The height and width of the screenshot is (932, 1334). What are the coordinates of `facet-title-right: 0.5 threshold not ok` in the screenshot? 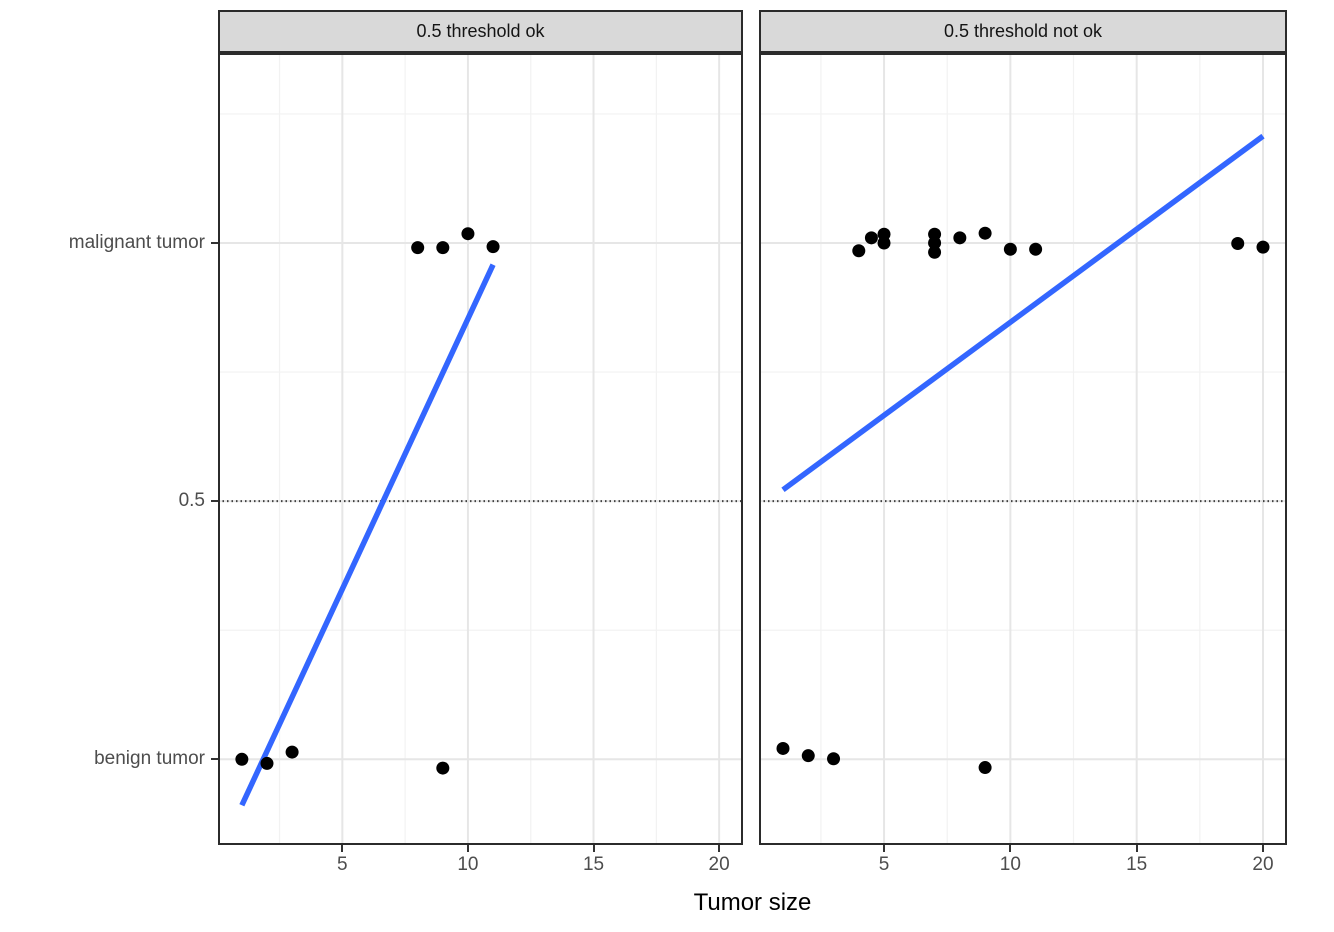 It's located at (1023, 31).